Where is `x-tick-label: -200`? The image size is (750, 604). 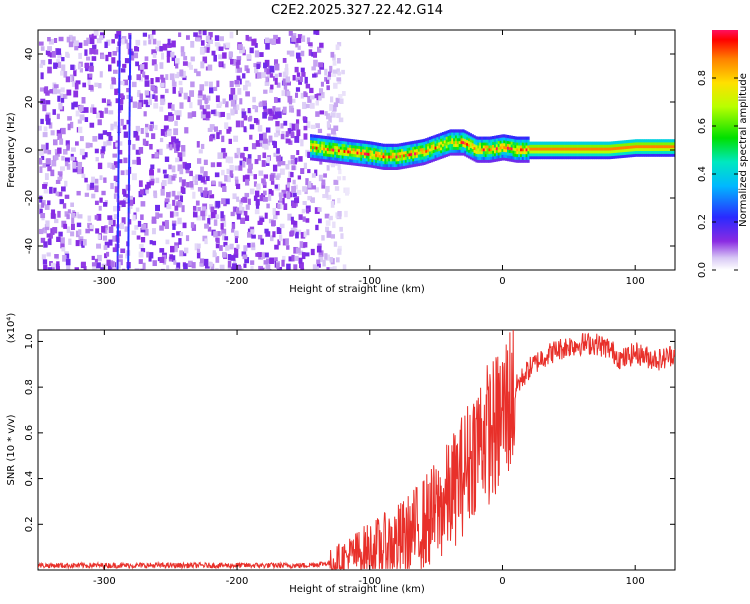
x-tick-label: -200 is located at coordinates (237, 581).